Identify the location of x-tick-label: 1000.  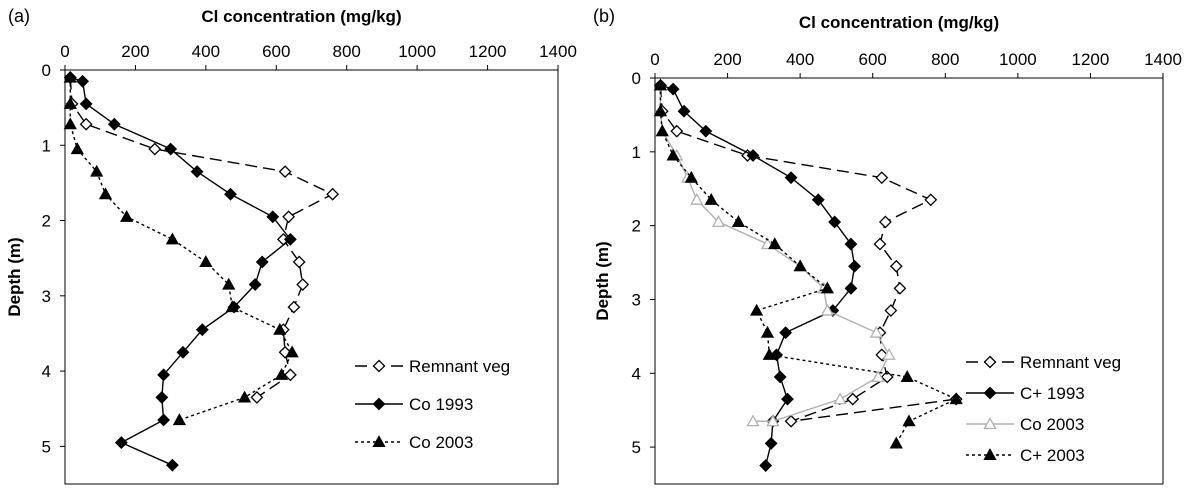
(1018, 59).